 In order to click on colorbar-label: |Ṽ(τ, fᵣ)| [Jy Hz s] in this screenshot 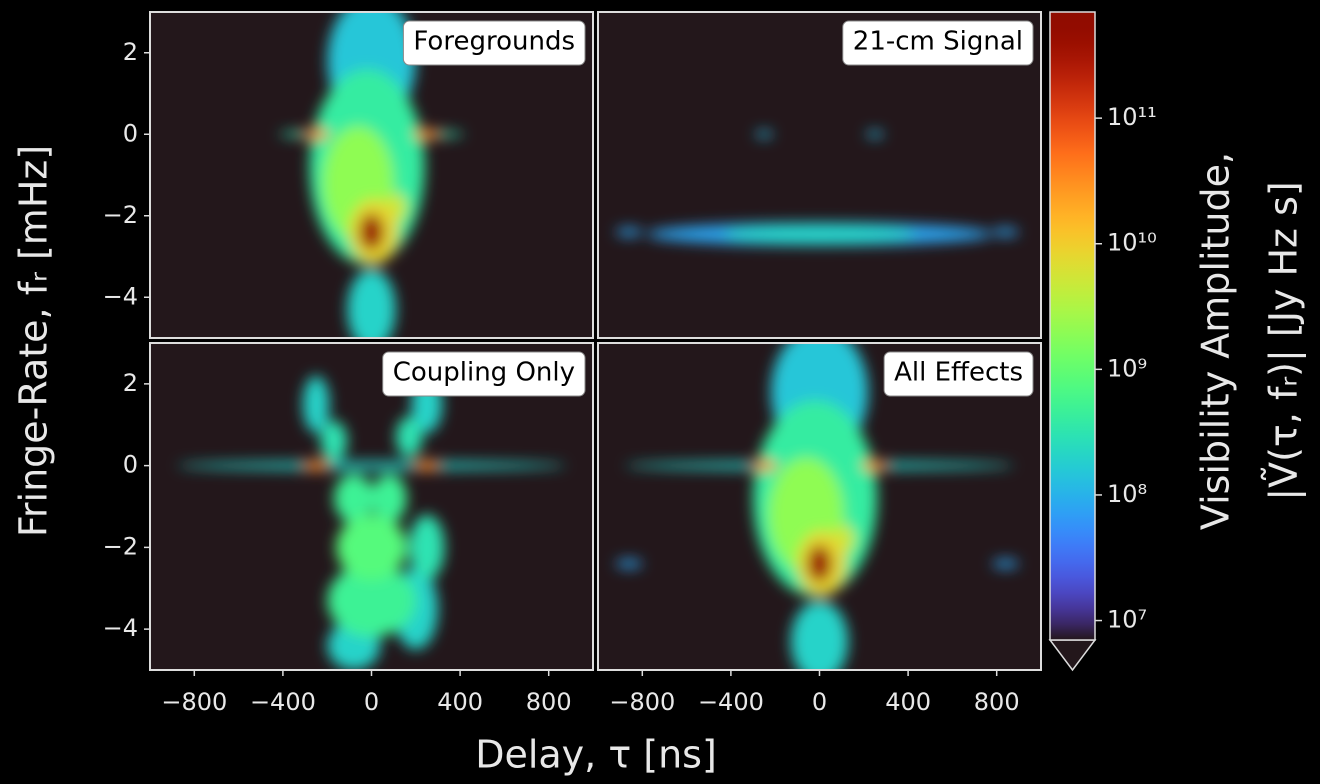, I will do `click(1284, 340)`.